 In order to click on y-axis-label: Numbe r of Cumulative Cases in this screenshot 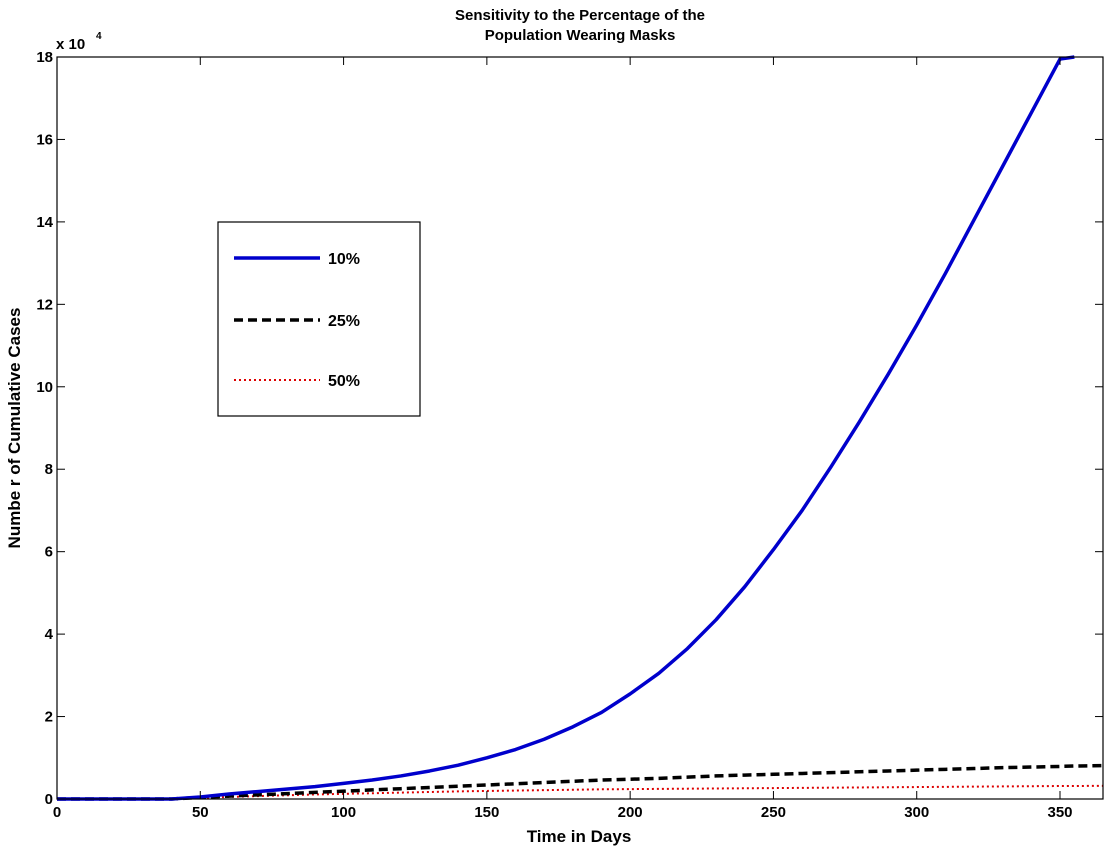, I will do `click(14, 428)`.